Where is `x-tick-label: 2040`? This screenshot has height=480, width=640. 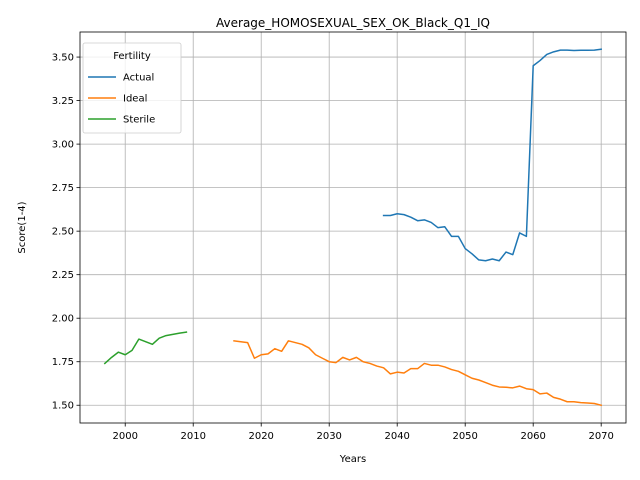 x-tick-label: 2040 is located at coordinates (396, 436).